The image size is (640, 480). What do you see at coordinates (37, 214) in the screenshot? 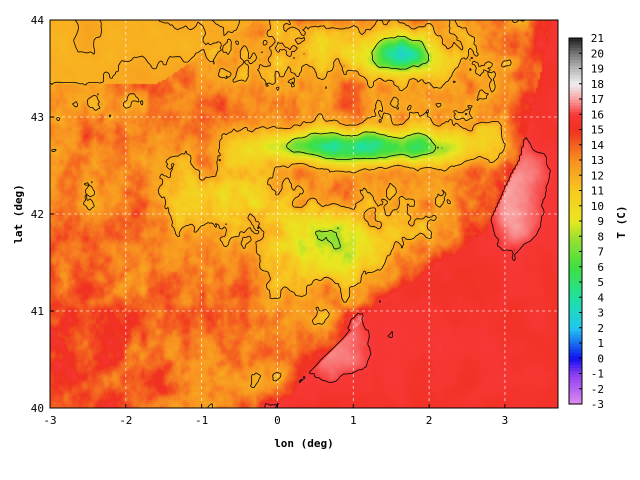
I see `y-tick-label: 42` at bounding box center [37, 214].